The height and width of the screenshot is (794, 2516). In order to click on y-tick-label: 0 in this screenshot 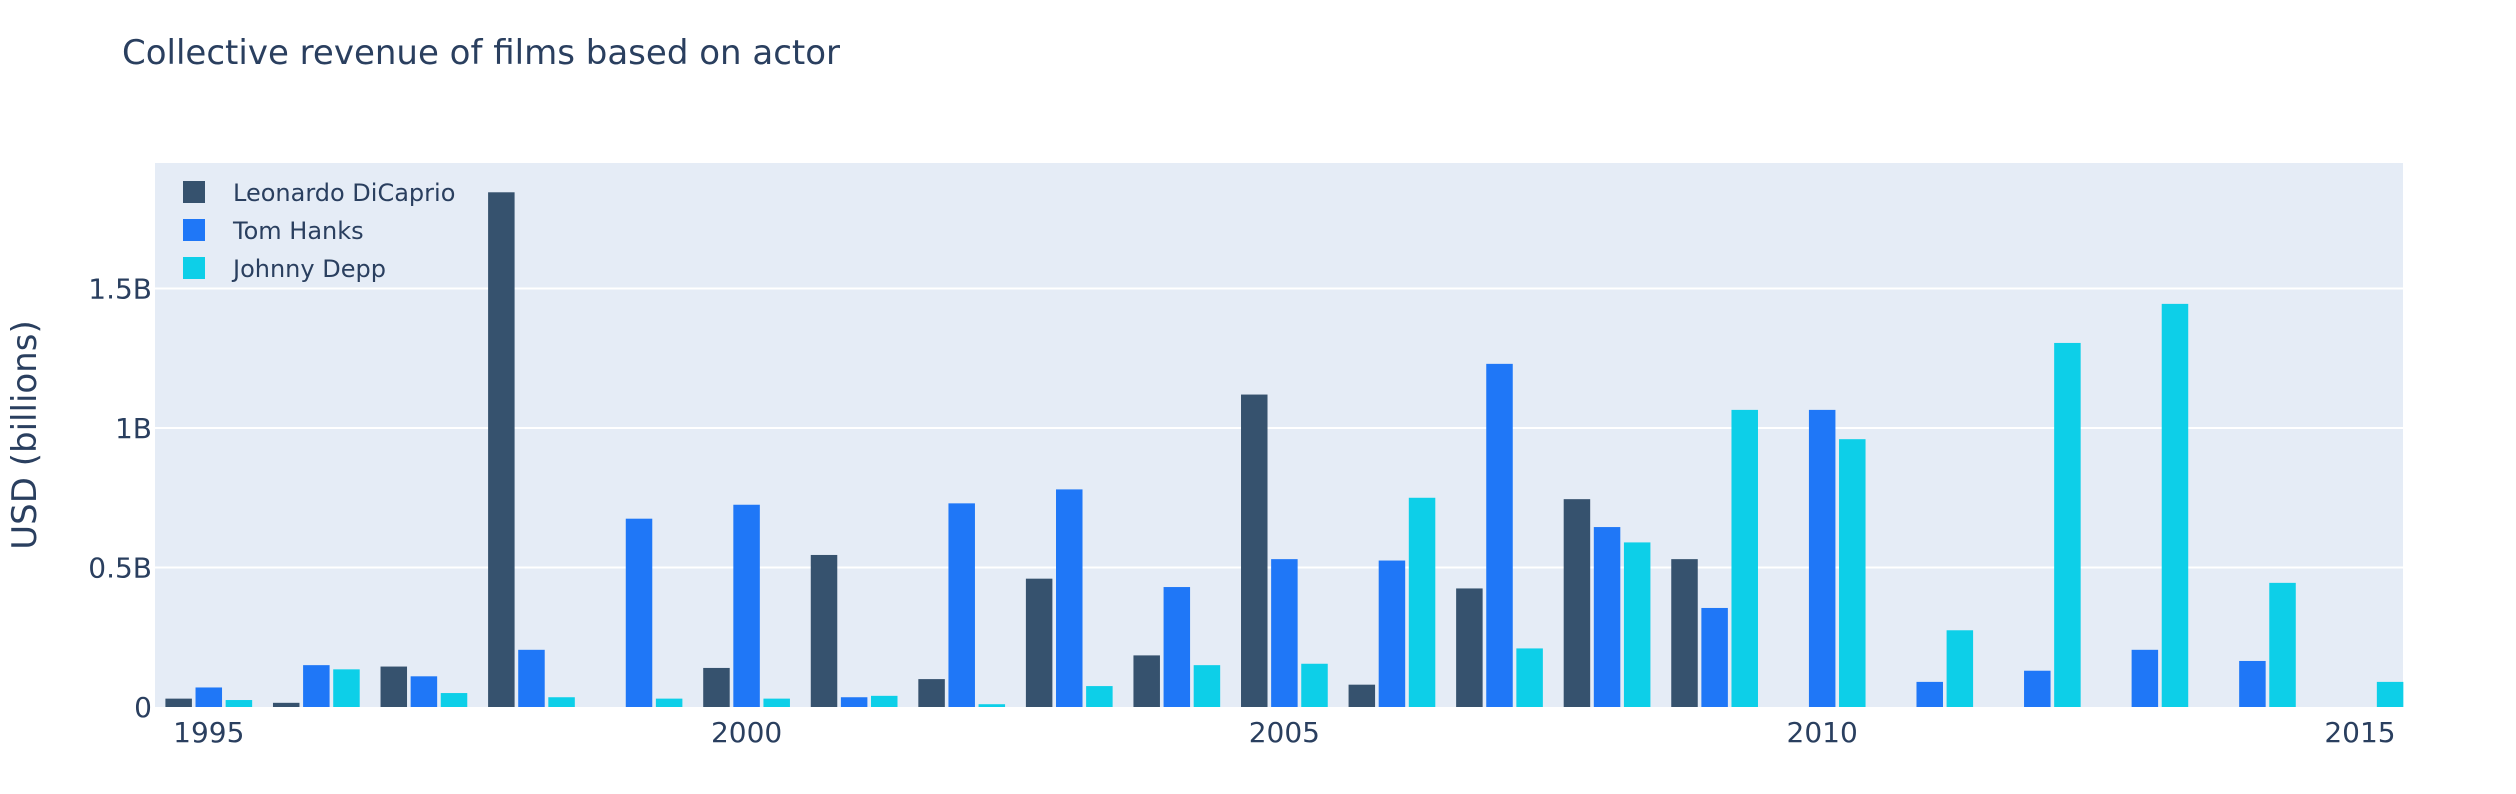, I will do `click(143, 707)`.